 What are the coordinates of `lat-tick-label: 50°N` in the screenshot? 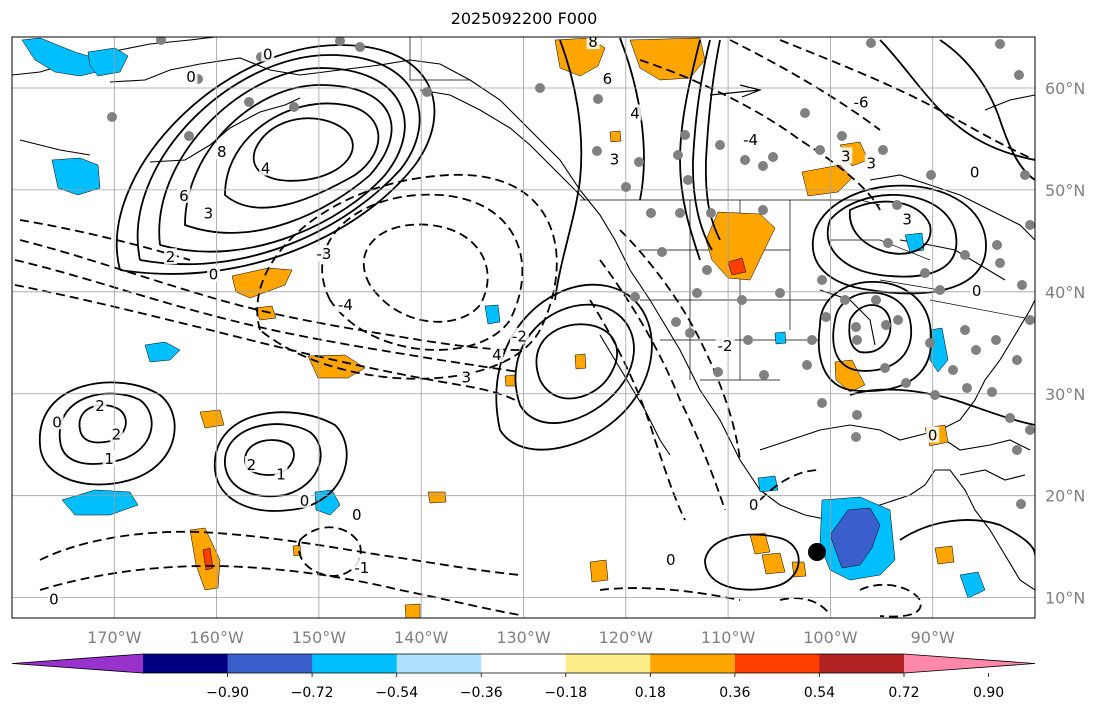 It's located at (1065, 190).